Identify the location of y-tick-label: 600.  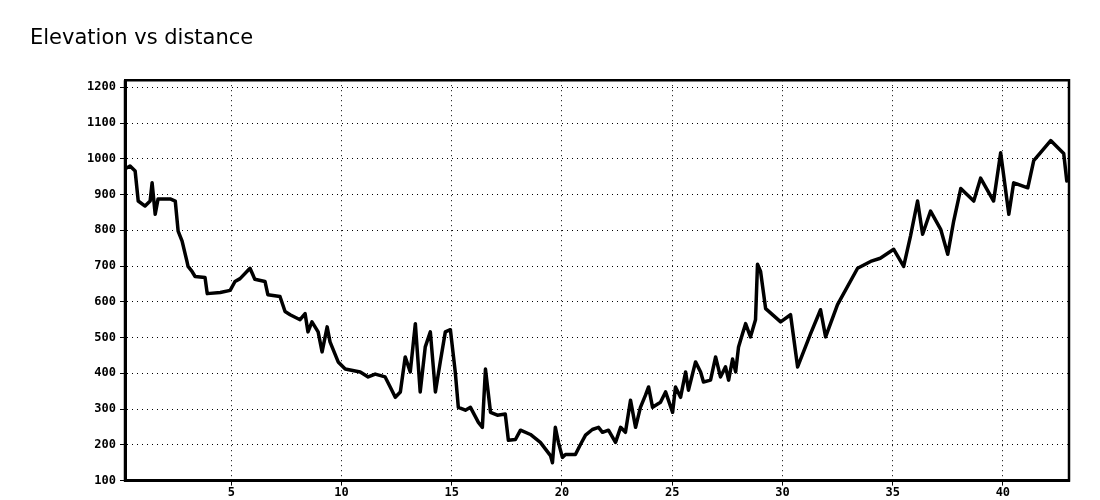
(105, 300).